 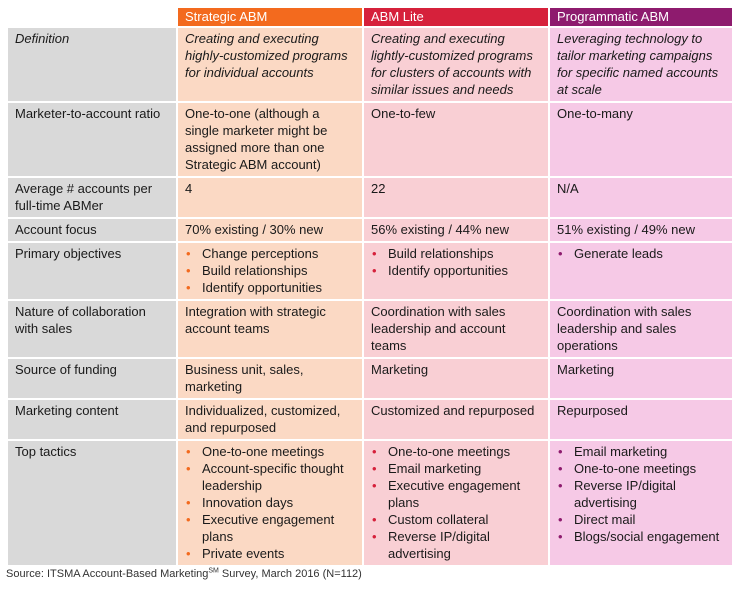 What do you see at coordinates (641, 17) in the screenshot?
I see `header-programmatic-abm: Programmatic ABM` at bounding box center [641, 17].